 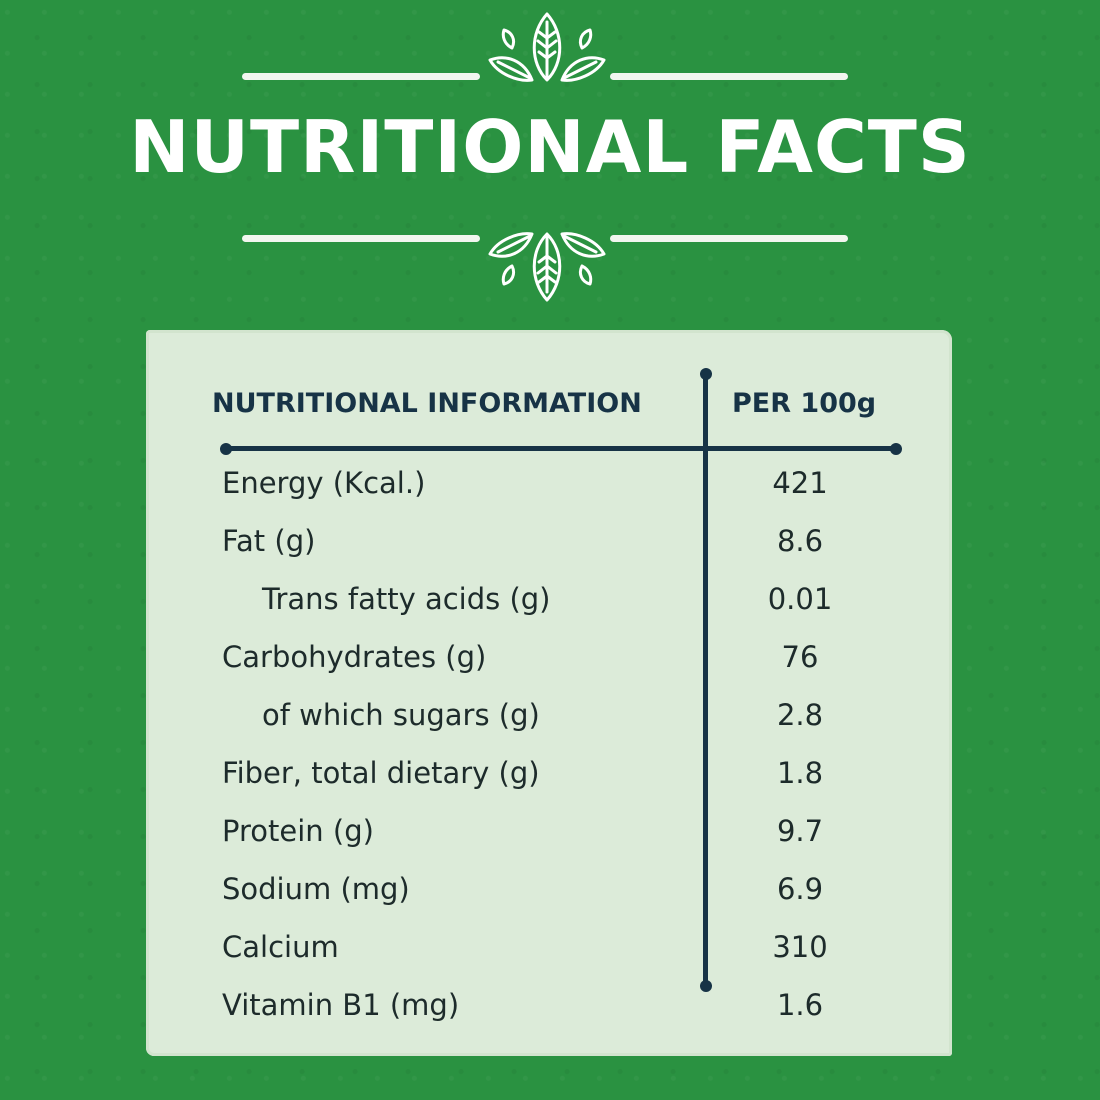 I want to click on row-label-sodium: Sodium (mg), so click(x=316, y=889).